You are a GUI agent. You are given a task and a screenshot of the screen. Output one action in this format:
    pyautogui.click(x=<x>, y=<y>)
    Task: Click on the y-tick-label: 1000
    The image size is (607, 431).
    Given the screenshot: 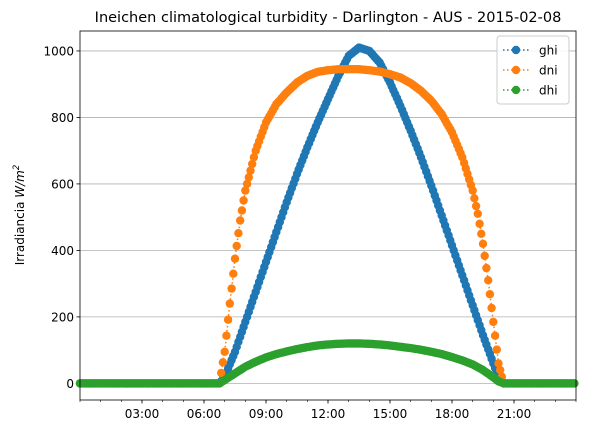 What is the action you would take?
    pyautogui.click(x=58, y=51)
    